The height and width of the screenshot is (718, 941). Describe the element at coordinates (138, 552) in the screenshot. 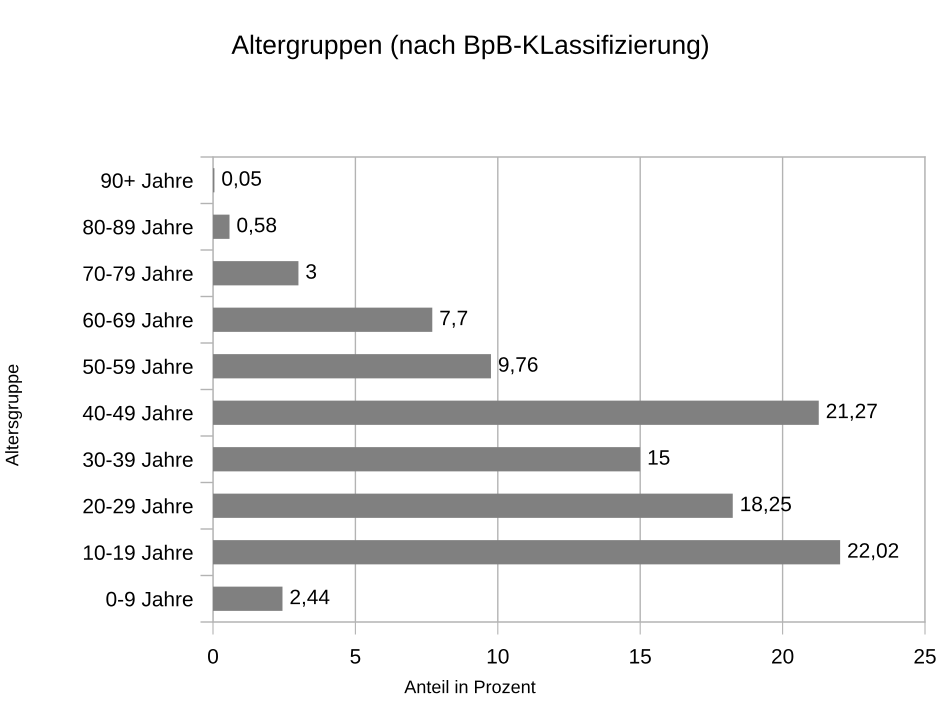

I see `y-tick-label: 10-19 Jahre` at that location.